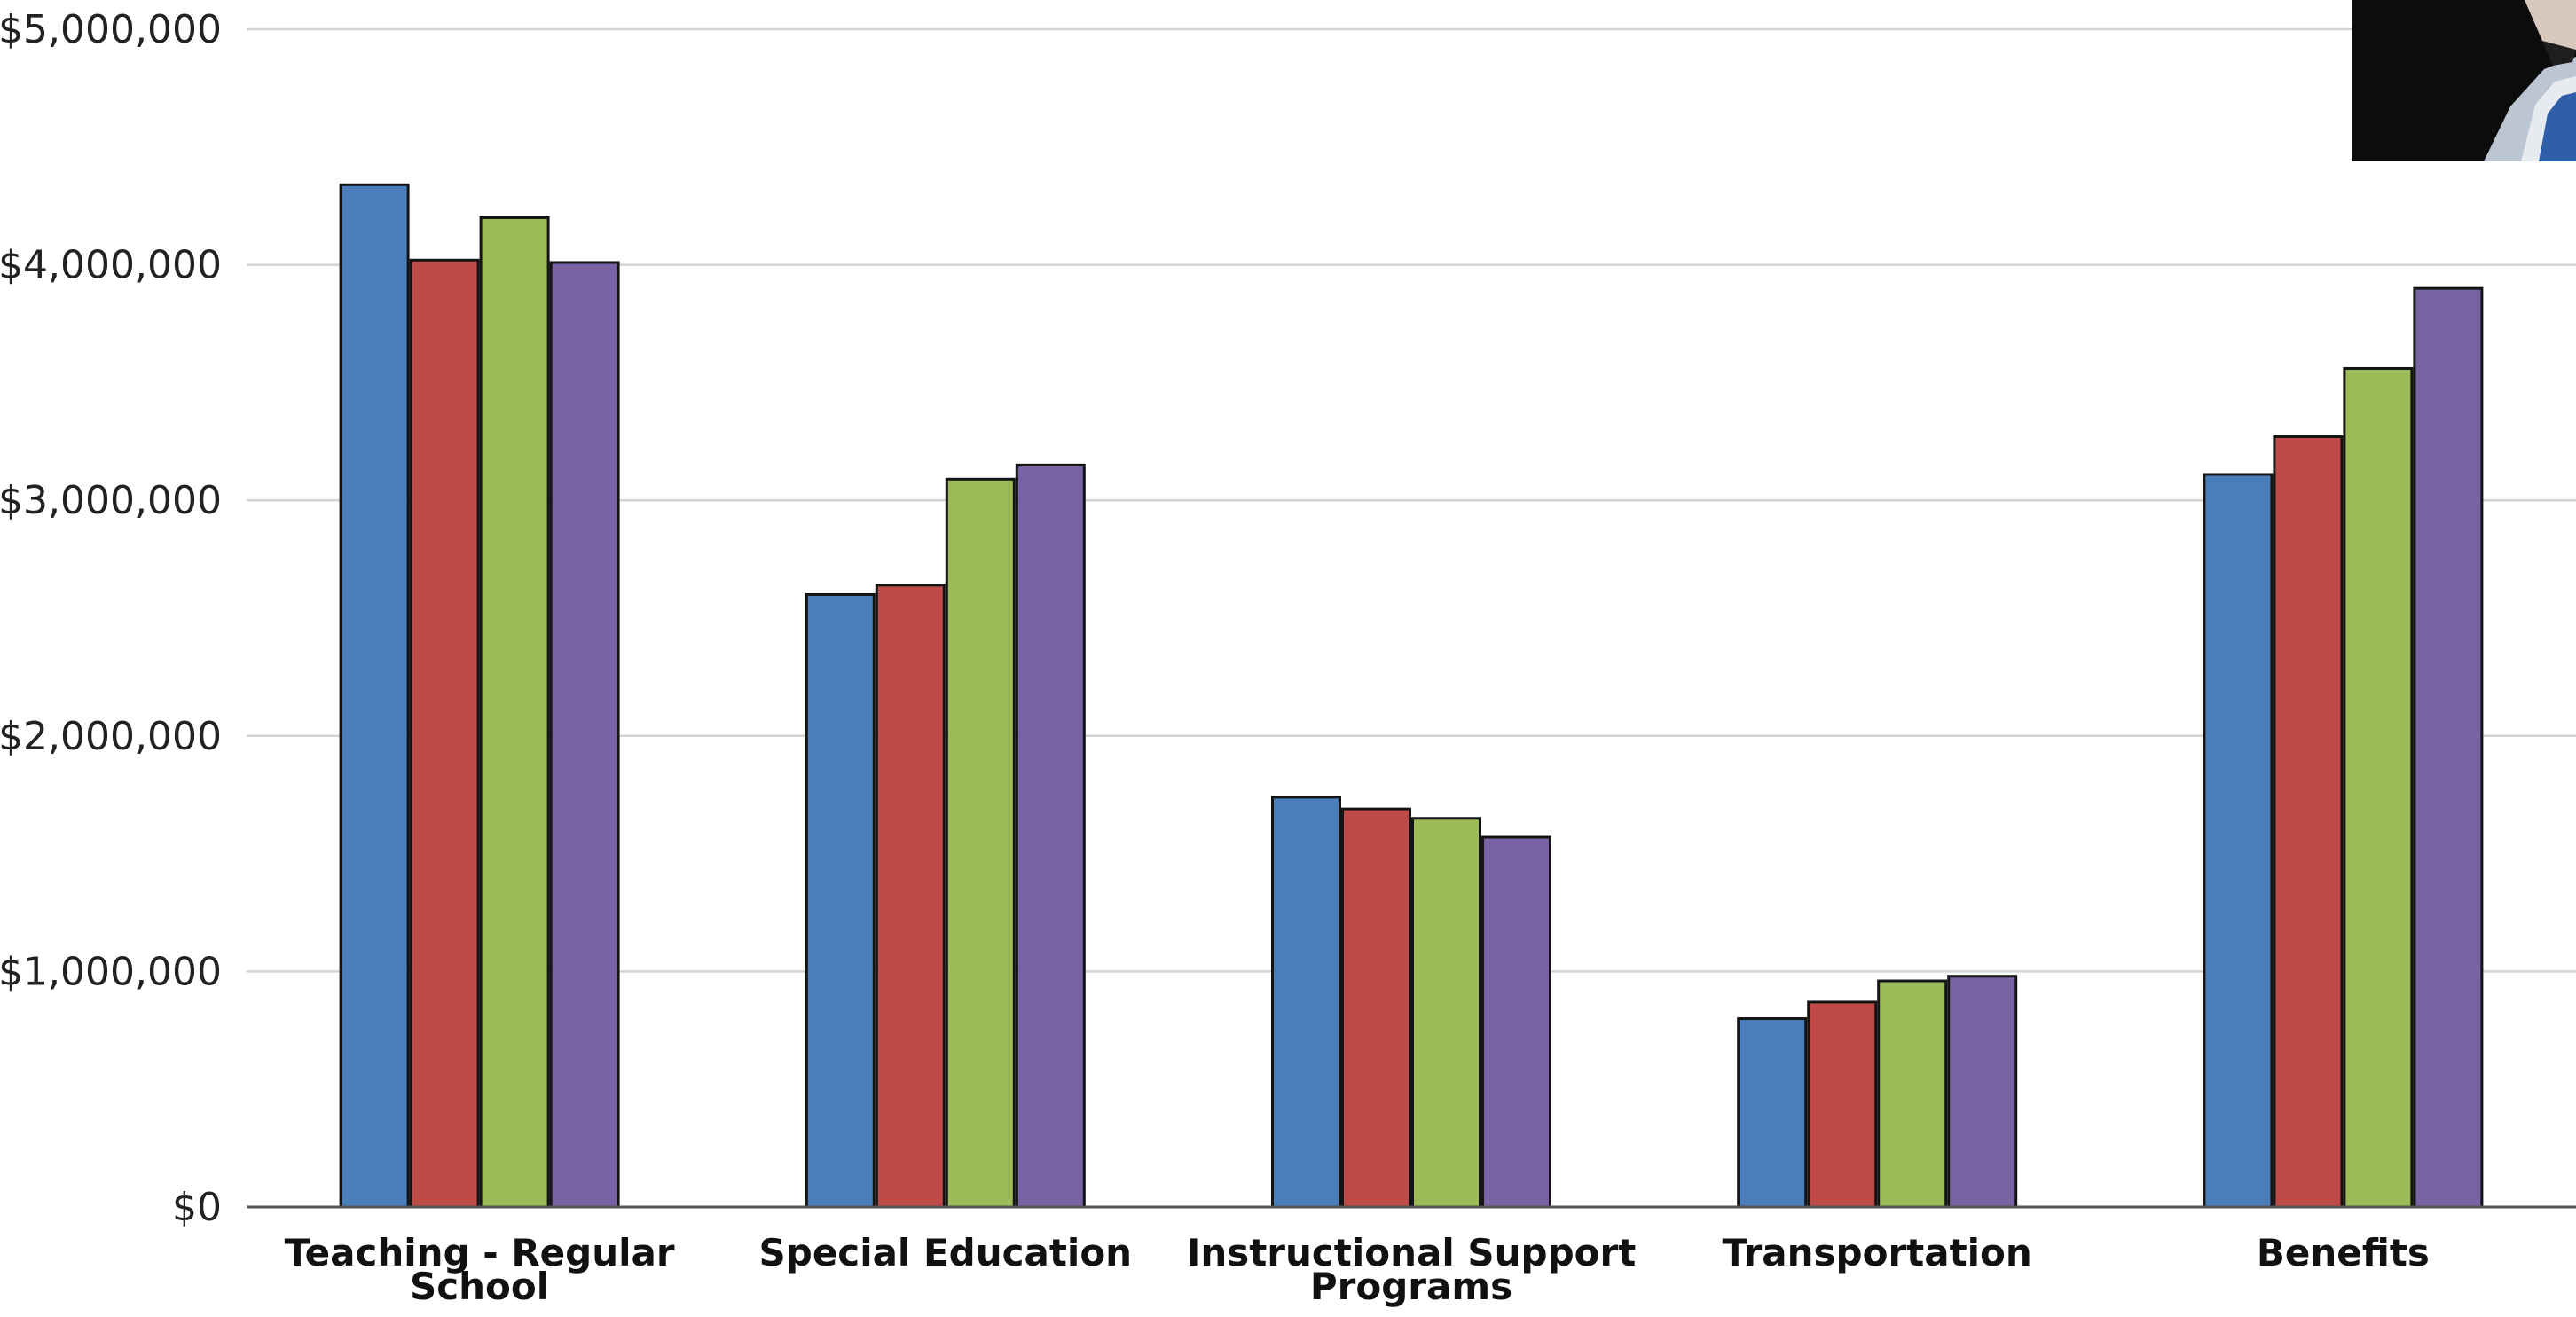 The width and height of the screenshot is (2576, 1317). Describe the element at coordinates (946, 1253) in the screenshot. I see `x-category-label: Special Education` at that location.